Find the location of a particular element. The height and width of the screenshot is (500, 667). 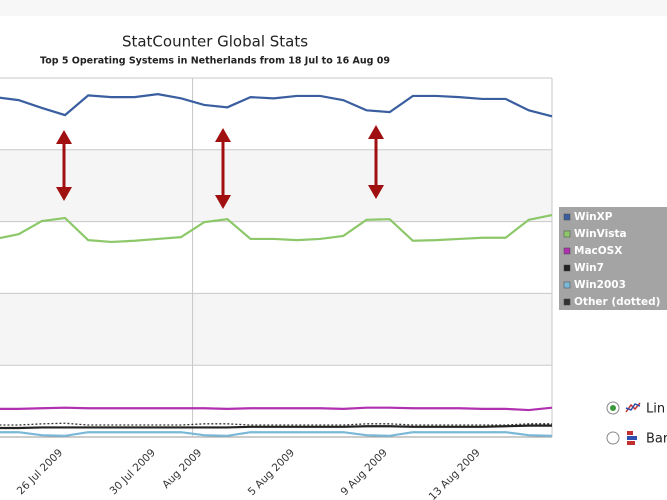

annotation-arrows is located at coordinates (220, 167).